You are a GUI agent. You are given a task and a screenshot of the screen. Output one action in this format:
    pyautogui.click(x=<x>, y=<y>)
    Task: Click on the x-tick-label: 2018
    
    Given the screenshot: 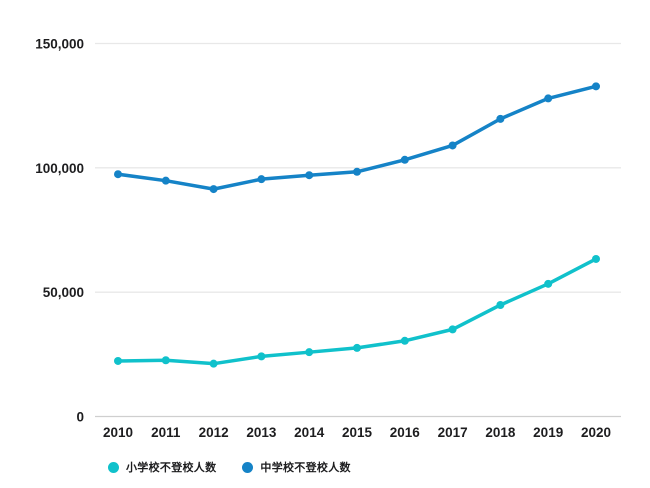 What is the action you would take?
    pyautogui.click(x=500, y=432)
    